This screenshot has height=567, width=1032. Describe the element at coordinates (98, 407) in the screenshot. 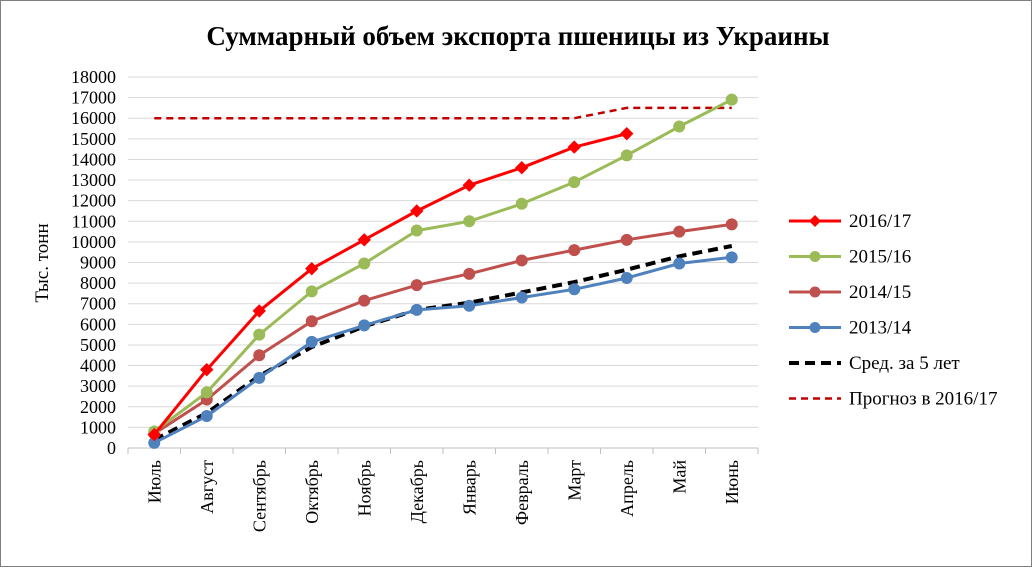

I see `y-tick-label: 2000` at that location.